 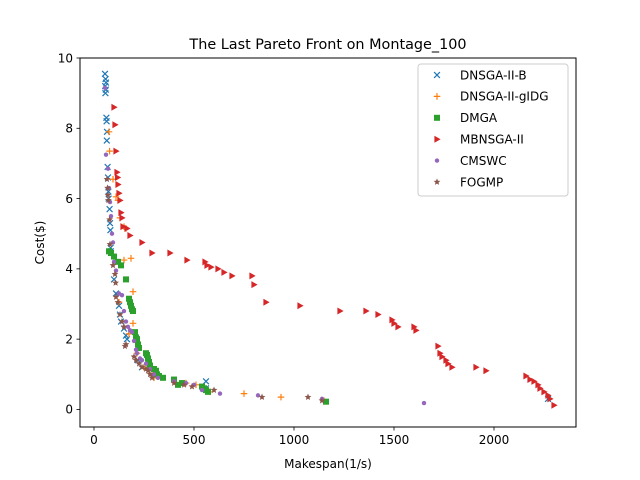 I want to click on legend-item: DNSGA-II-gIDG, so click(x=491, y=97).